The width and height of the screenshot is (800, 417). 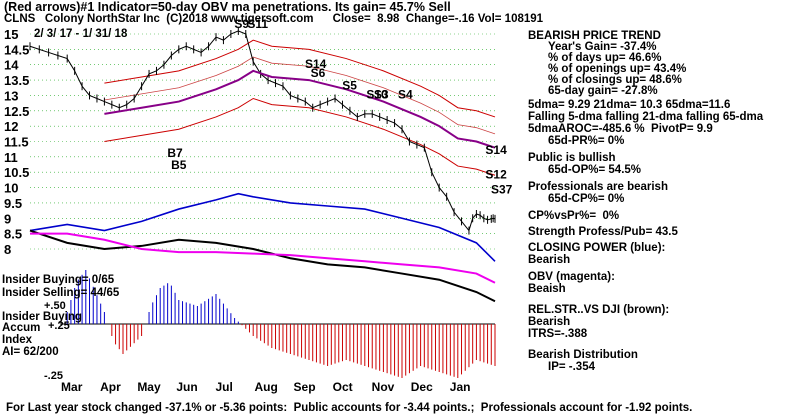 I want to click on signal-label: B5, so click(x=179, y=165).